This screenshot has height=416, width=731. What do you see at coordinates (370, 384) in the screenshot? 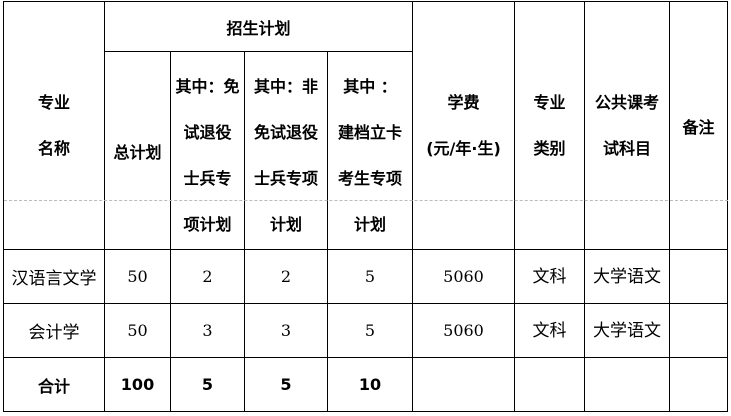
I see `total-s3: 10` at bounding box center [370, 384].